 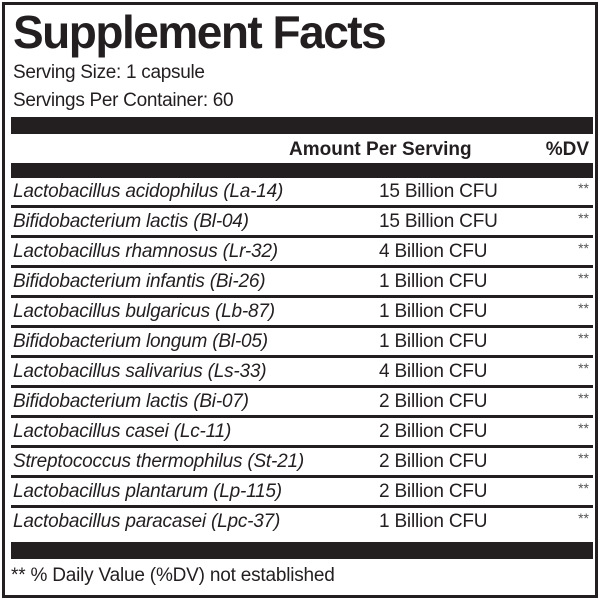 I want to click on footnote: ** % Daily Value (%DV) not established, so click(x=173, y=575).